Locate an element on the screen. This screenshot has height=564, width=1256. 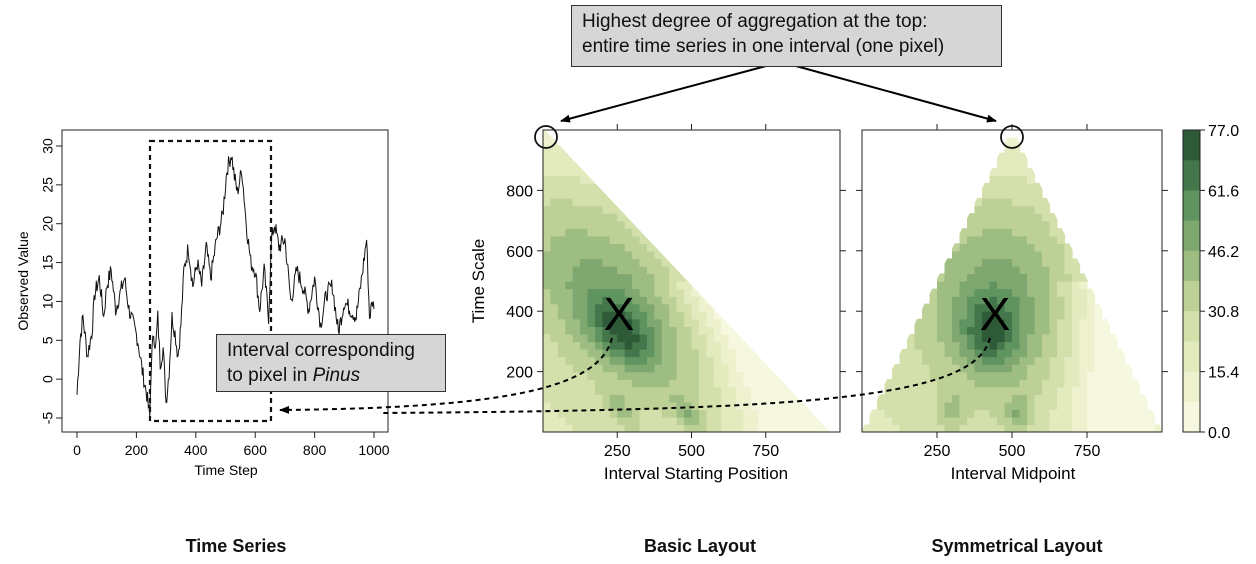
series-line-observed is located at coordinates (225, 286).